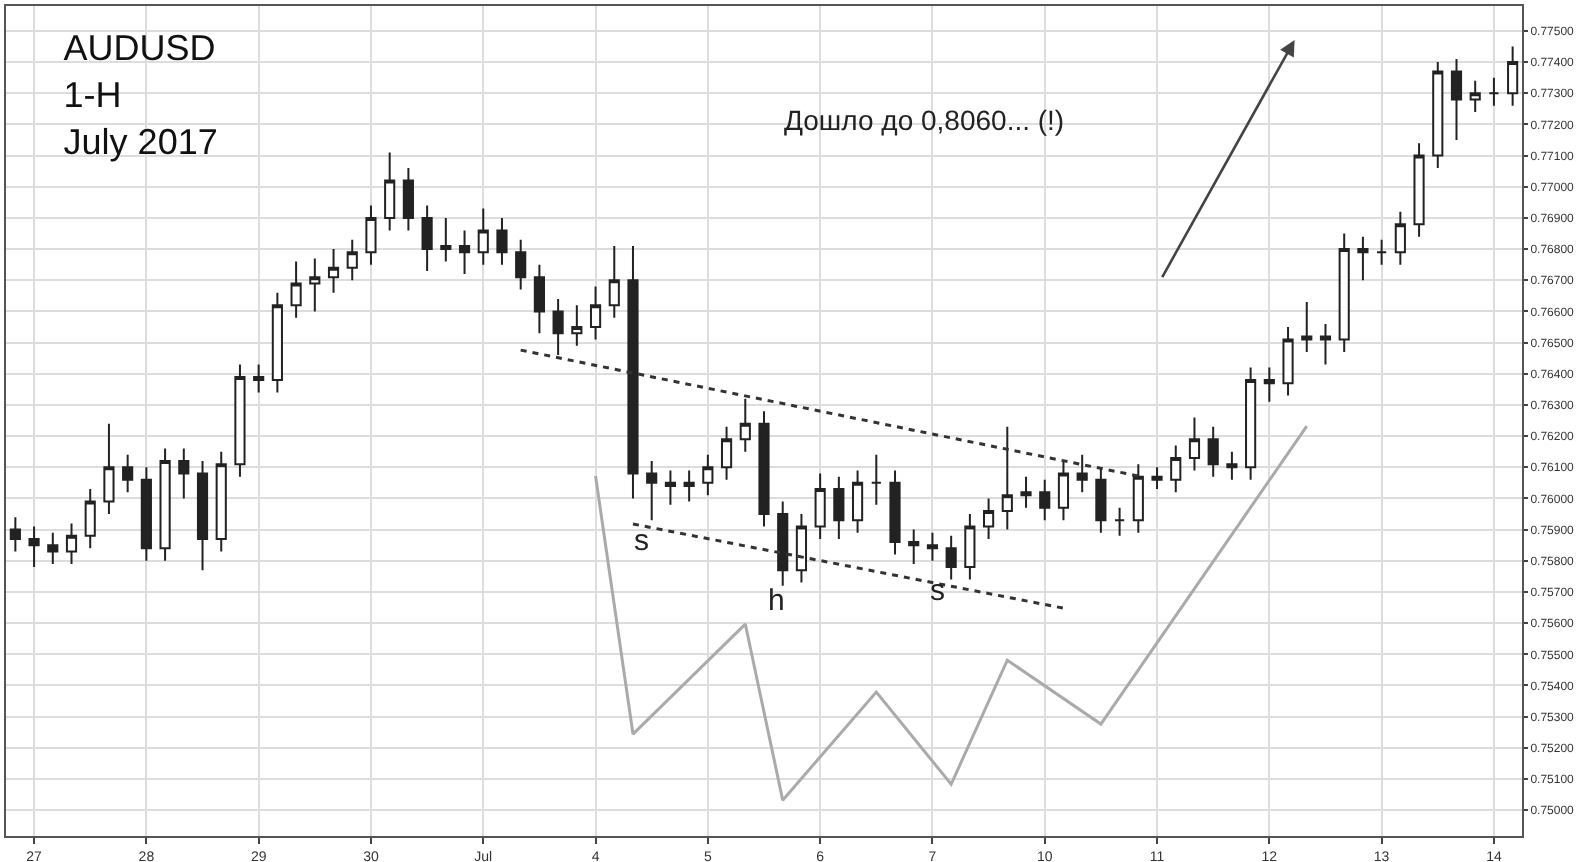  What do you see at coordinates (140, 118) in the screenshot?
I see `text: 1-H July 2017` at bounding box center [140, 118].